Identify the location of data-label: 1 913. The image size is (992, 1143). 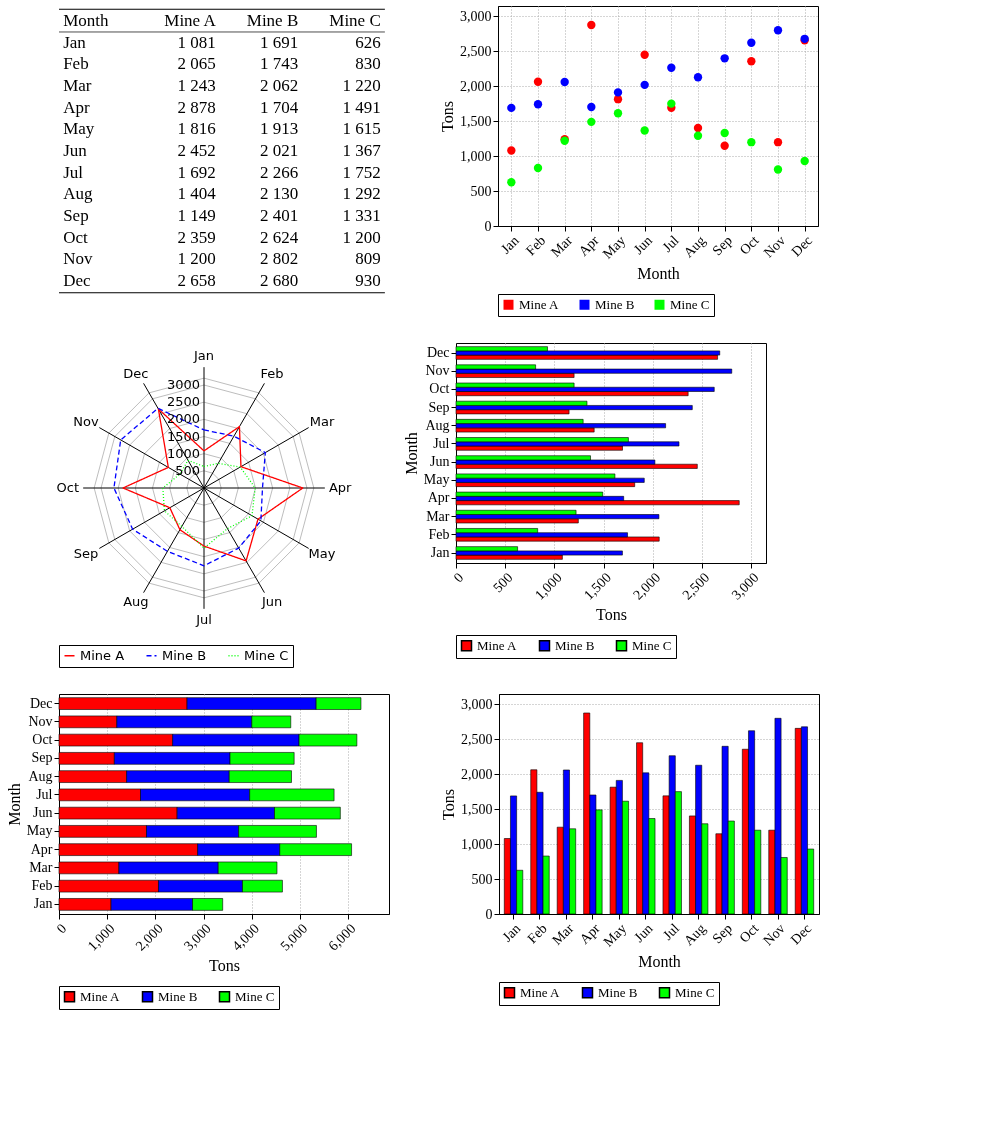
(279, 129).